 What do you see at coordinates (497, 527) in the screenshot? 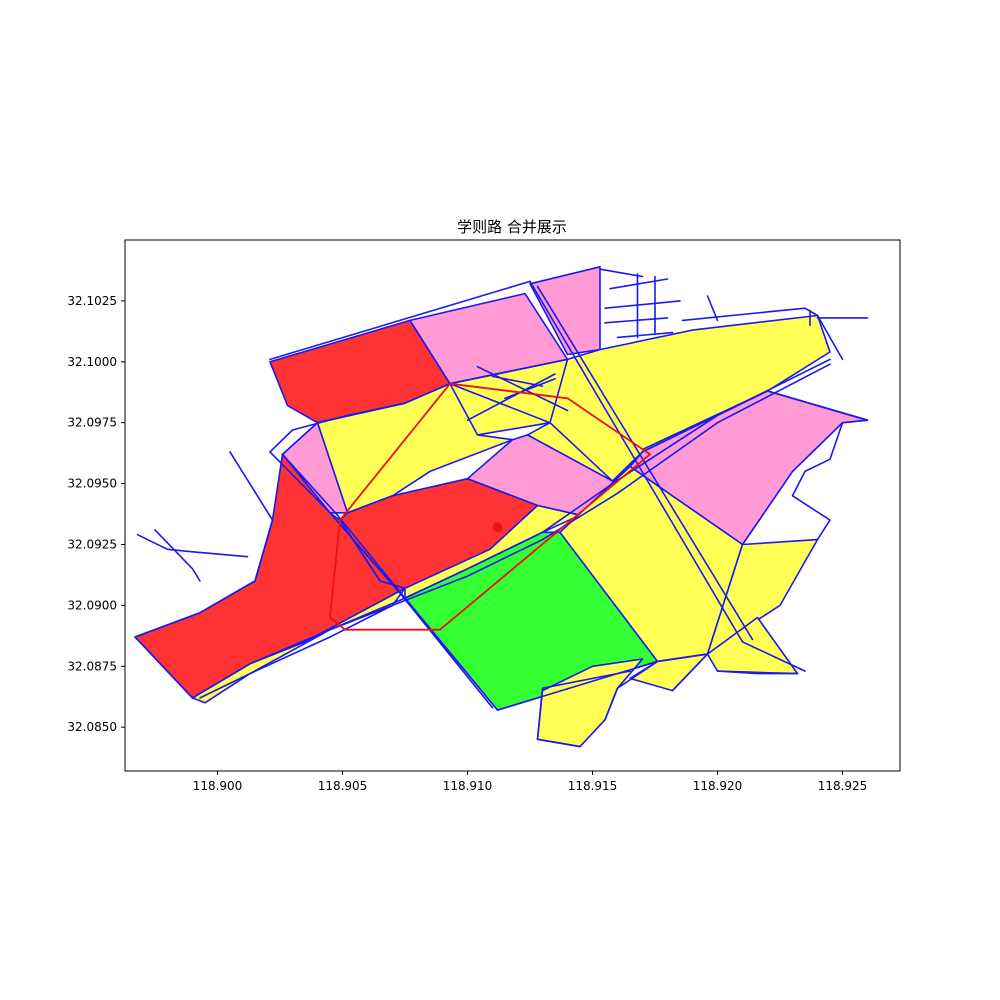
I see `location-marker` at bounding box center [497, 527].